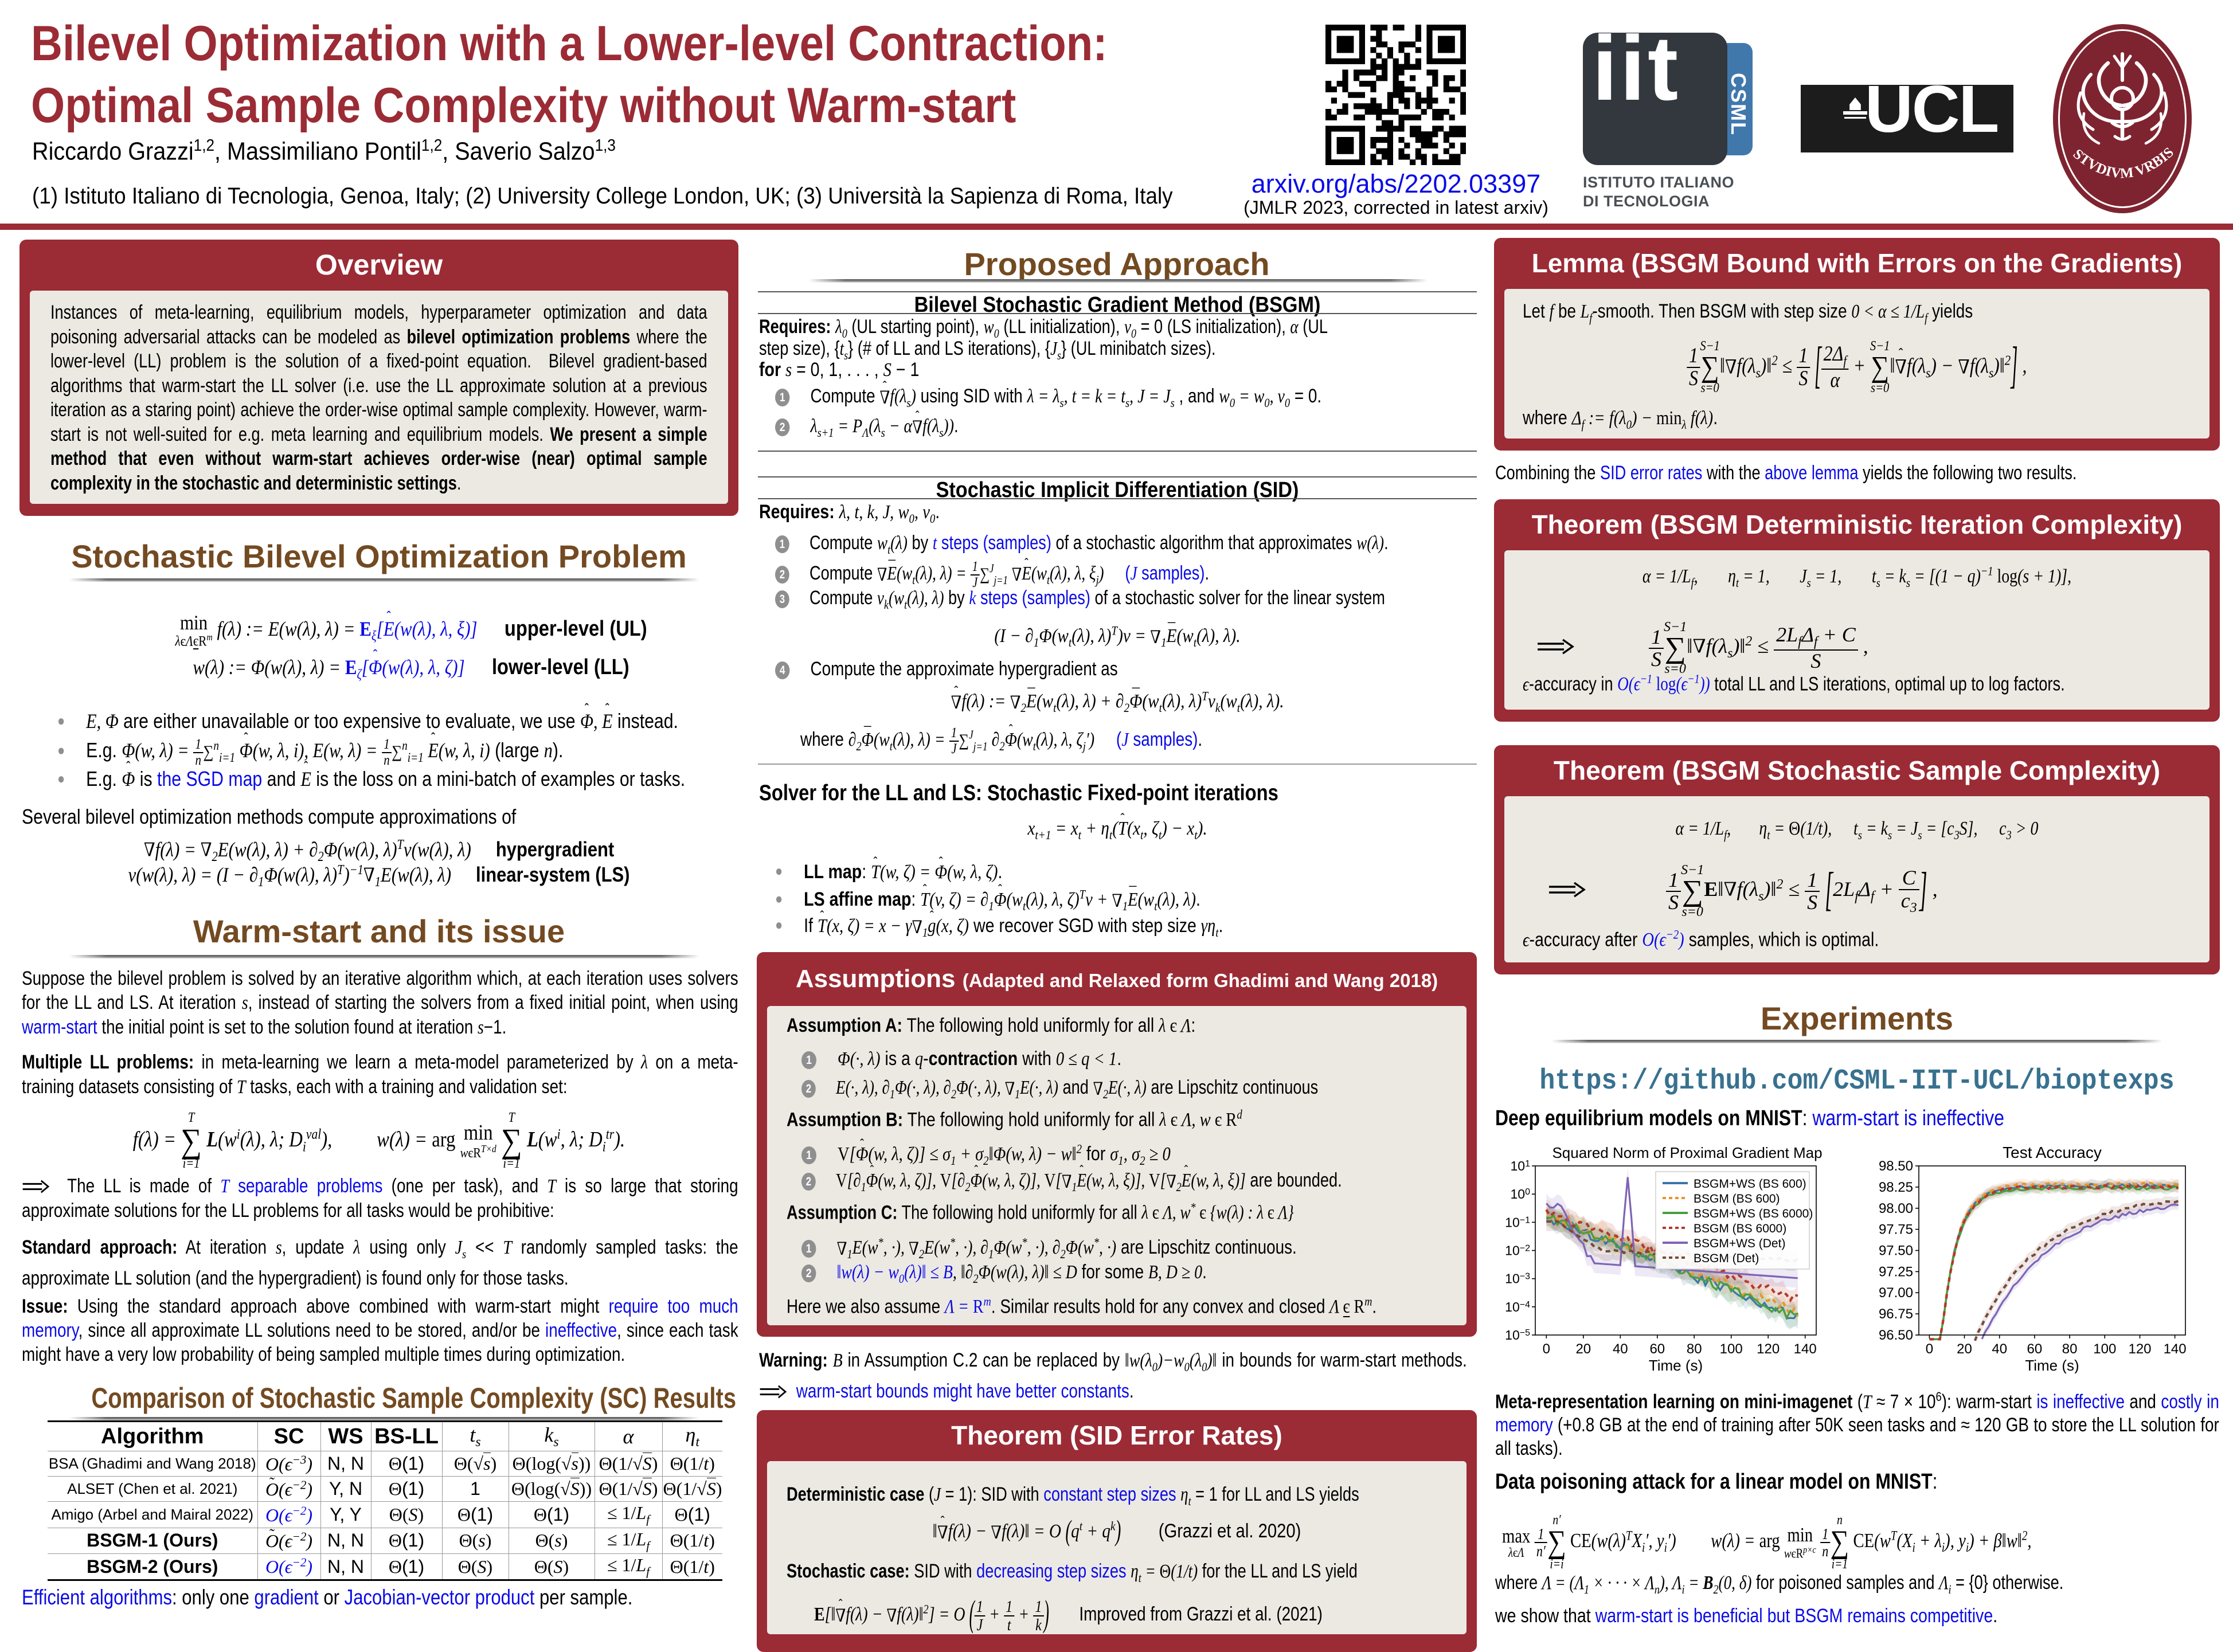 The width and height of the screenshot is (2233, 1652). Describe the element at coordinates (2052, 1152) in the screenshot. I see `svg-text: Test Accuracy` at that location.